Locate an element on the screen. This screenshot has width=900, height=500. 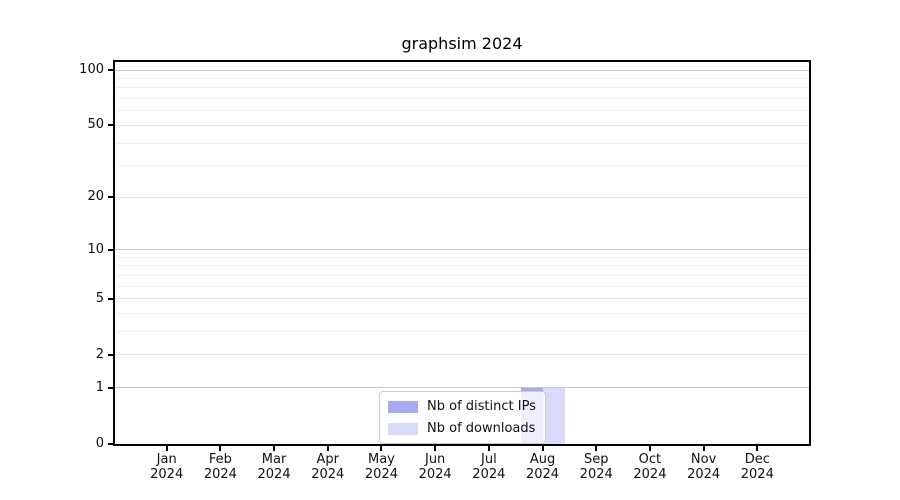
y-tick-label: 2 is located at coordinates (99, 354).